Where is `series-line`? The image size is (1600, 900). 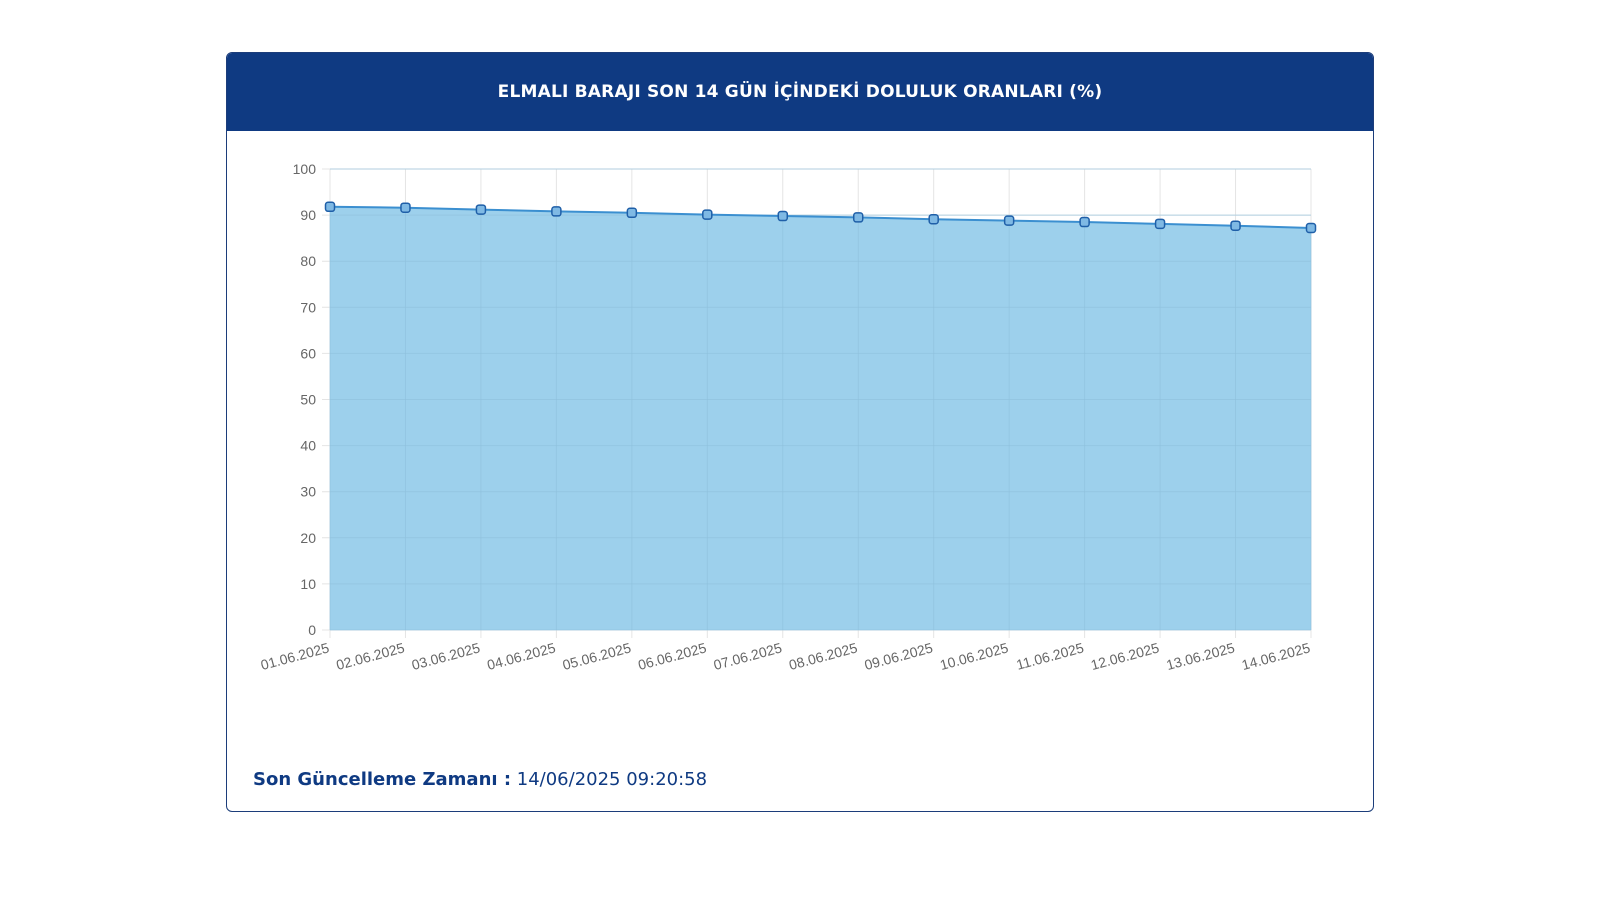 series-line is located at coordinates (820, 217).